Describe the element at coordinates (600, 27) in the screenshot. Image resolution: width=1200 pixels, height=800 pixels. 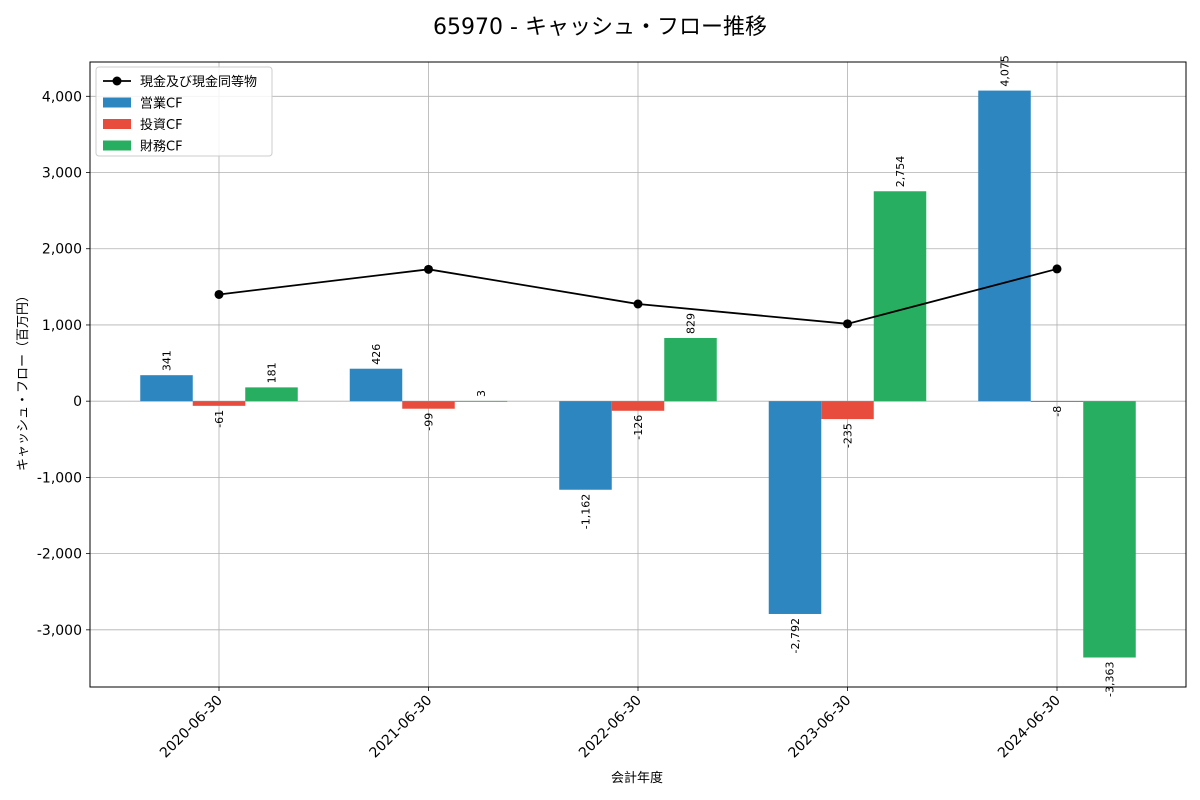
I see `chart-title: 65970 - キャッシュ・フロー推移` at that location.